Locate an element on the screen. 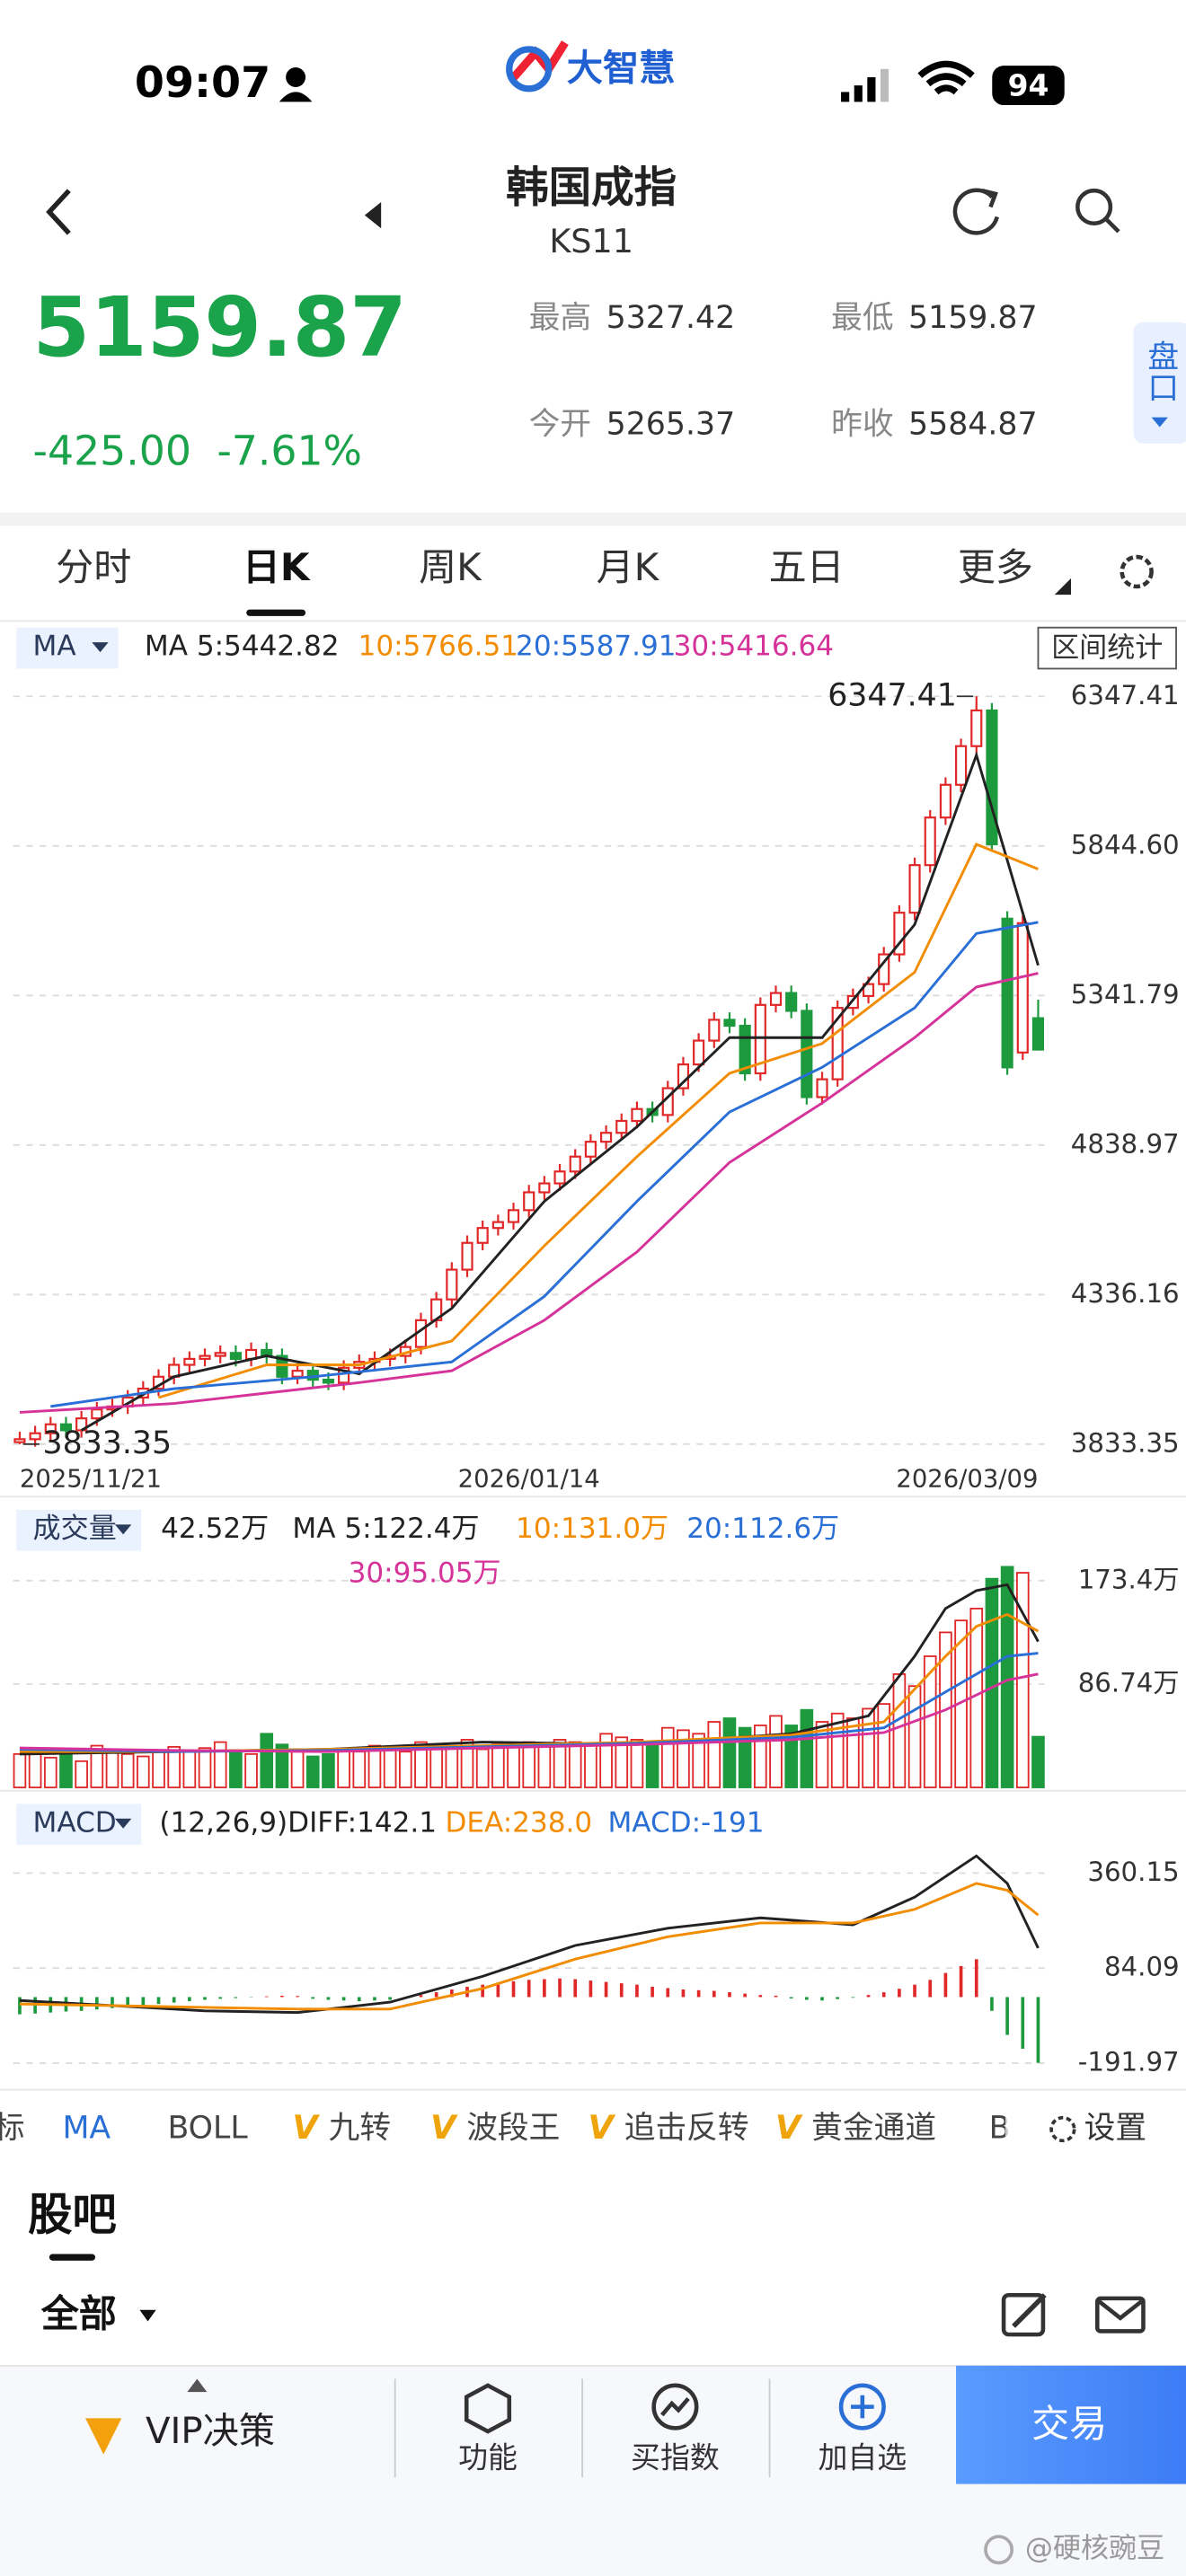  stat-label: 昨收 is located at coordinates (862, 425).